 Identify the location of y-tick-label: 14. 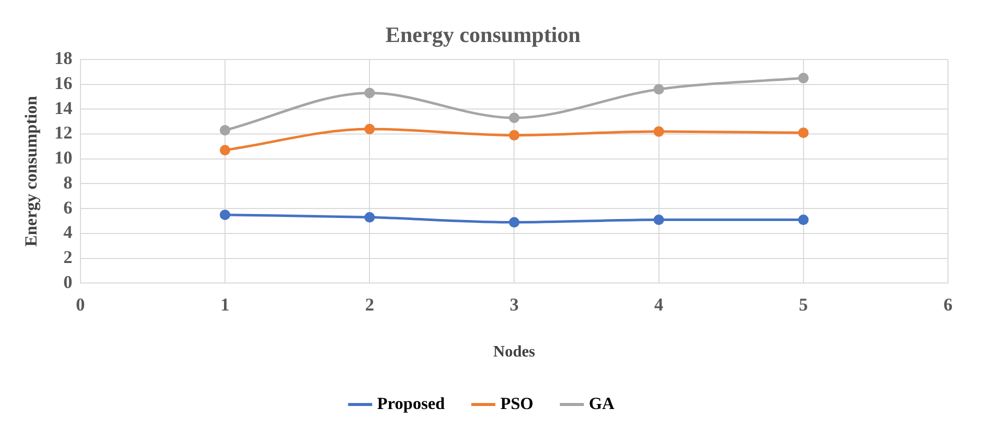
(63, 108).